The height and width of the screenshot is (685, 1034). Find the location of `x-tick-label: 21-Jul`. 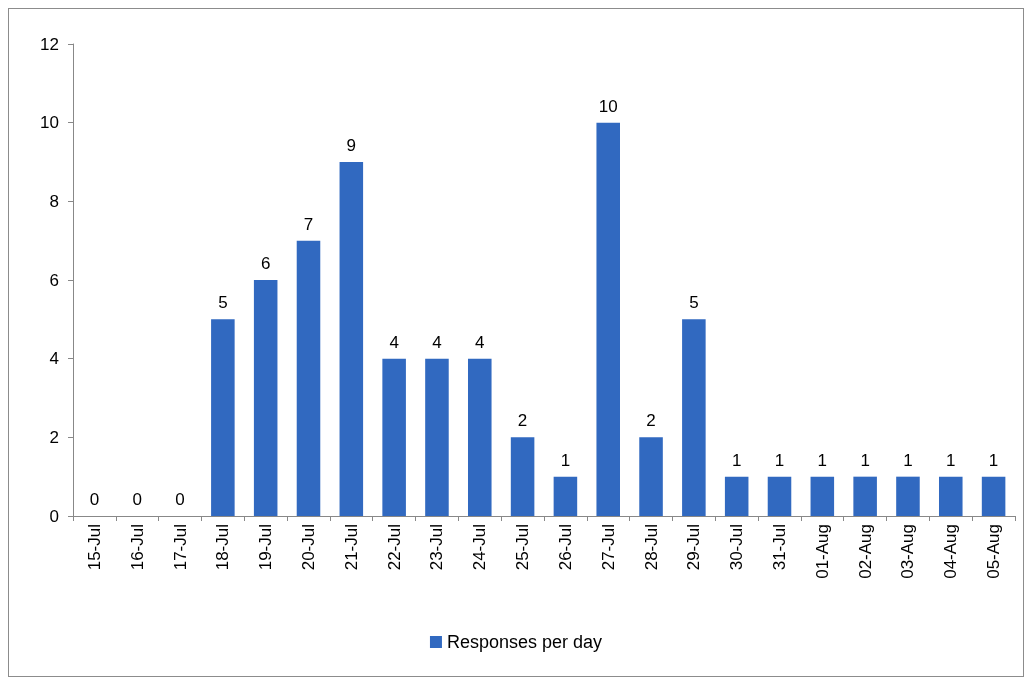

x-tick-label: 21-Jul is located at coordinates (351, 547).